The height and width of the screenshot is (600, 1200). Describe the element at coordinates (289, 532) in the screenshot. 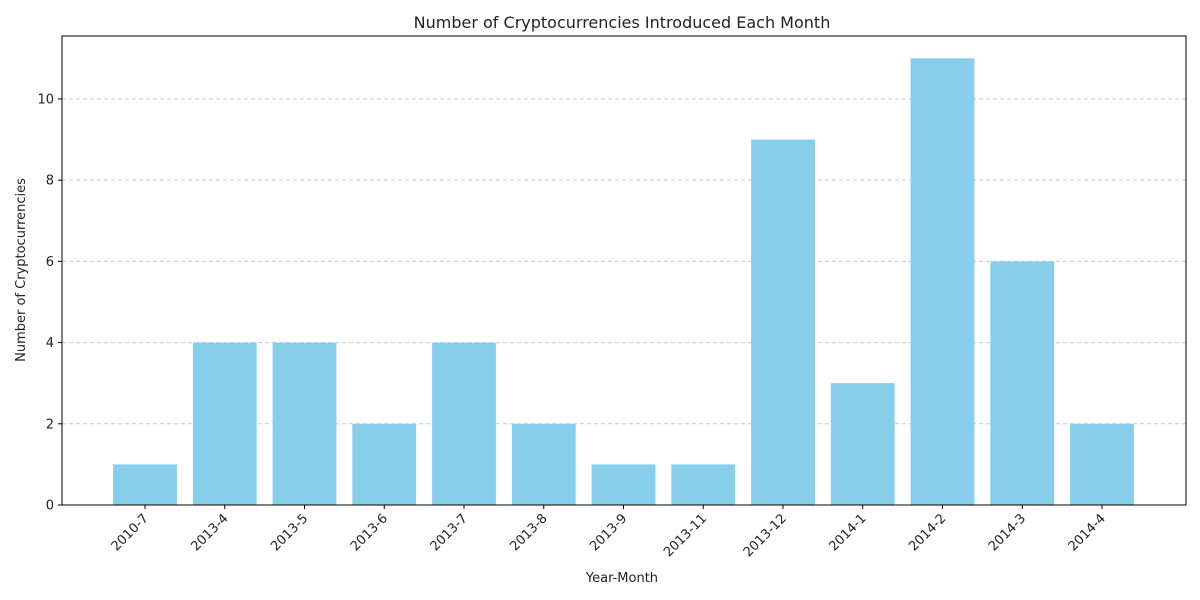

I see `x-tick-label: 2013-5` at that location.